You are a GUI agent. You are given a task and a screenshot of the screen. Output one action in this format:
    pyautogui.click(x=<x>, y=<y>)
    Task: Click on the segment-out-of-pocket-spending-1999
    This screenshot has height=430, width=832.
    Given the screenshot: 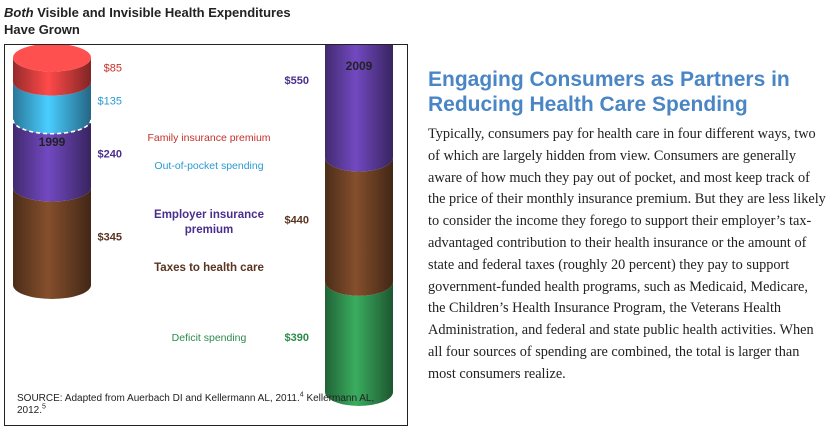 What is the action you would take?
    pyautogui.click(x=52, y=107)
    